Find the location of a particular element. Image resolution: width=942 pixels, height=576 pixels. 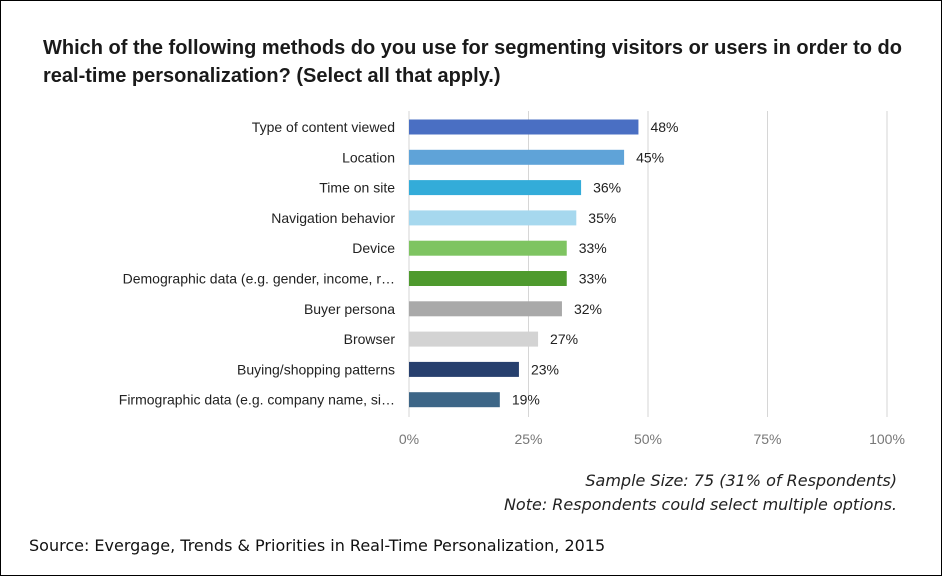

data-label: 32% is located at coordinates (588, 309).